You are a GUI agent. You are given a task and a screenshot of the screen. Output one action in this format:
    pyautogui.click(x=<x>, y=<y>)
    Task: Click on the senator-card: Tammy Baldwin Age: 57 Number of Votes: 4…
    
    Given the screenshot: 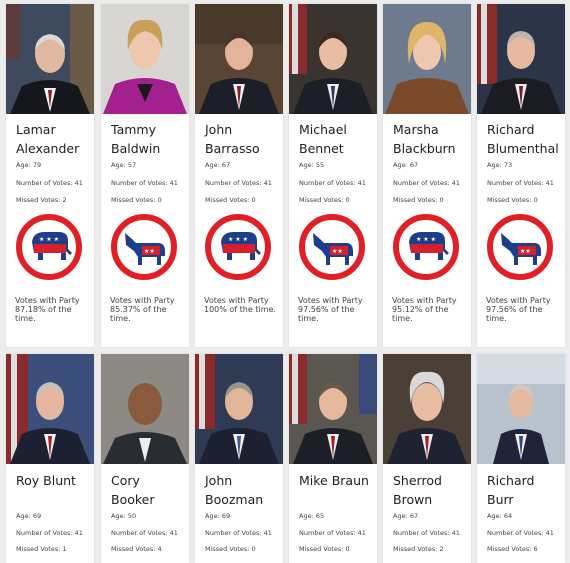 What is the action you would take?
    pyautogui.click(x=145, y=175)
    